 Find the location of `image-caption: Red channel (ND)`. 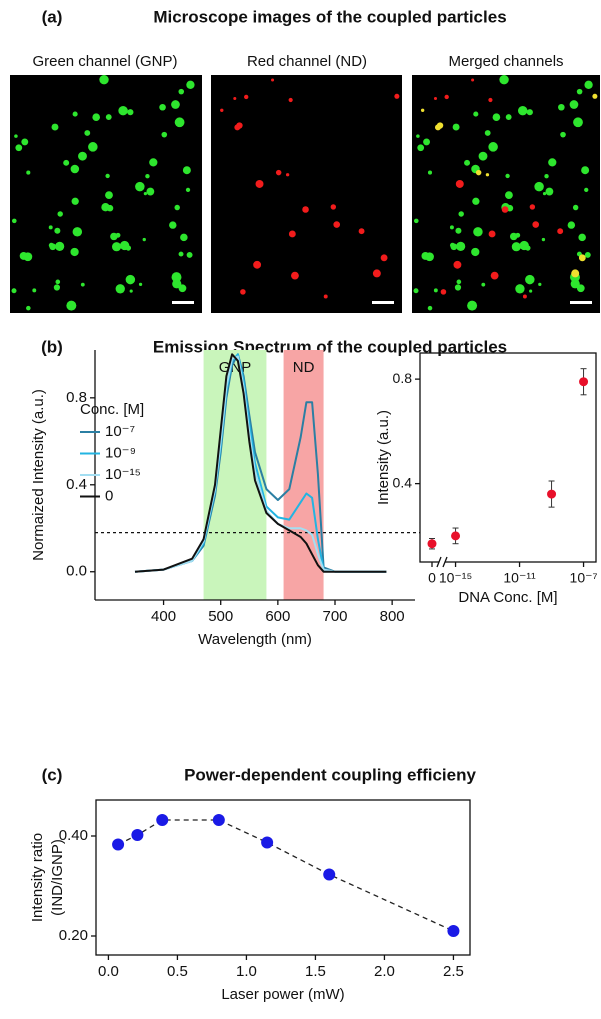

image-caption: Red channel (ND) is located at coordinates (307, 61).